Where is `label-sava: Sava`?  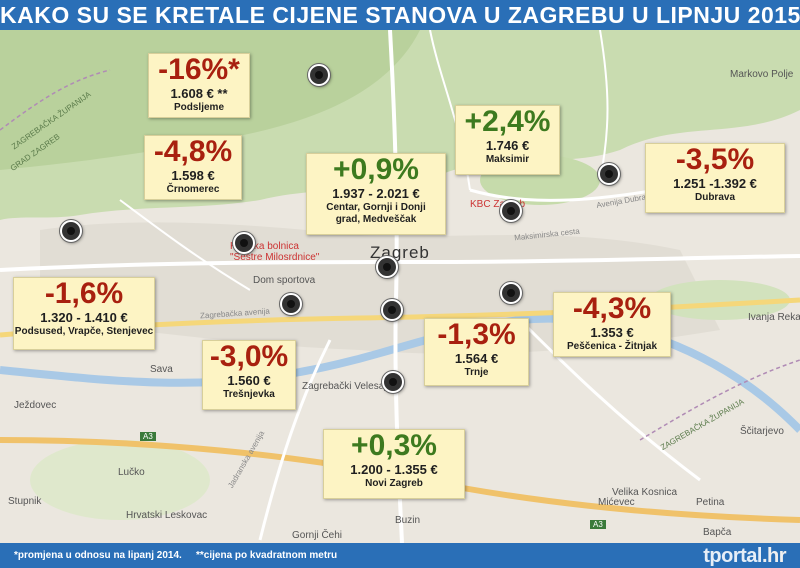
label-sava: Sava is located at coordinates (161, 369).